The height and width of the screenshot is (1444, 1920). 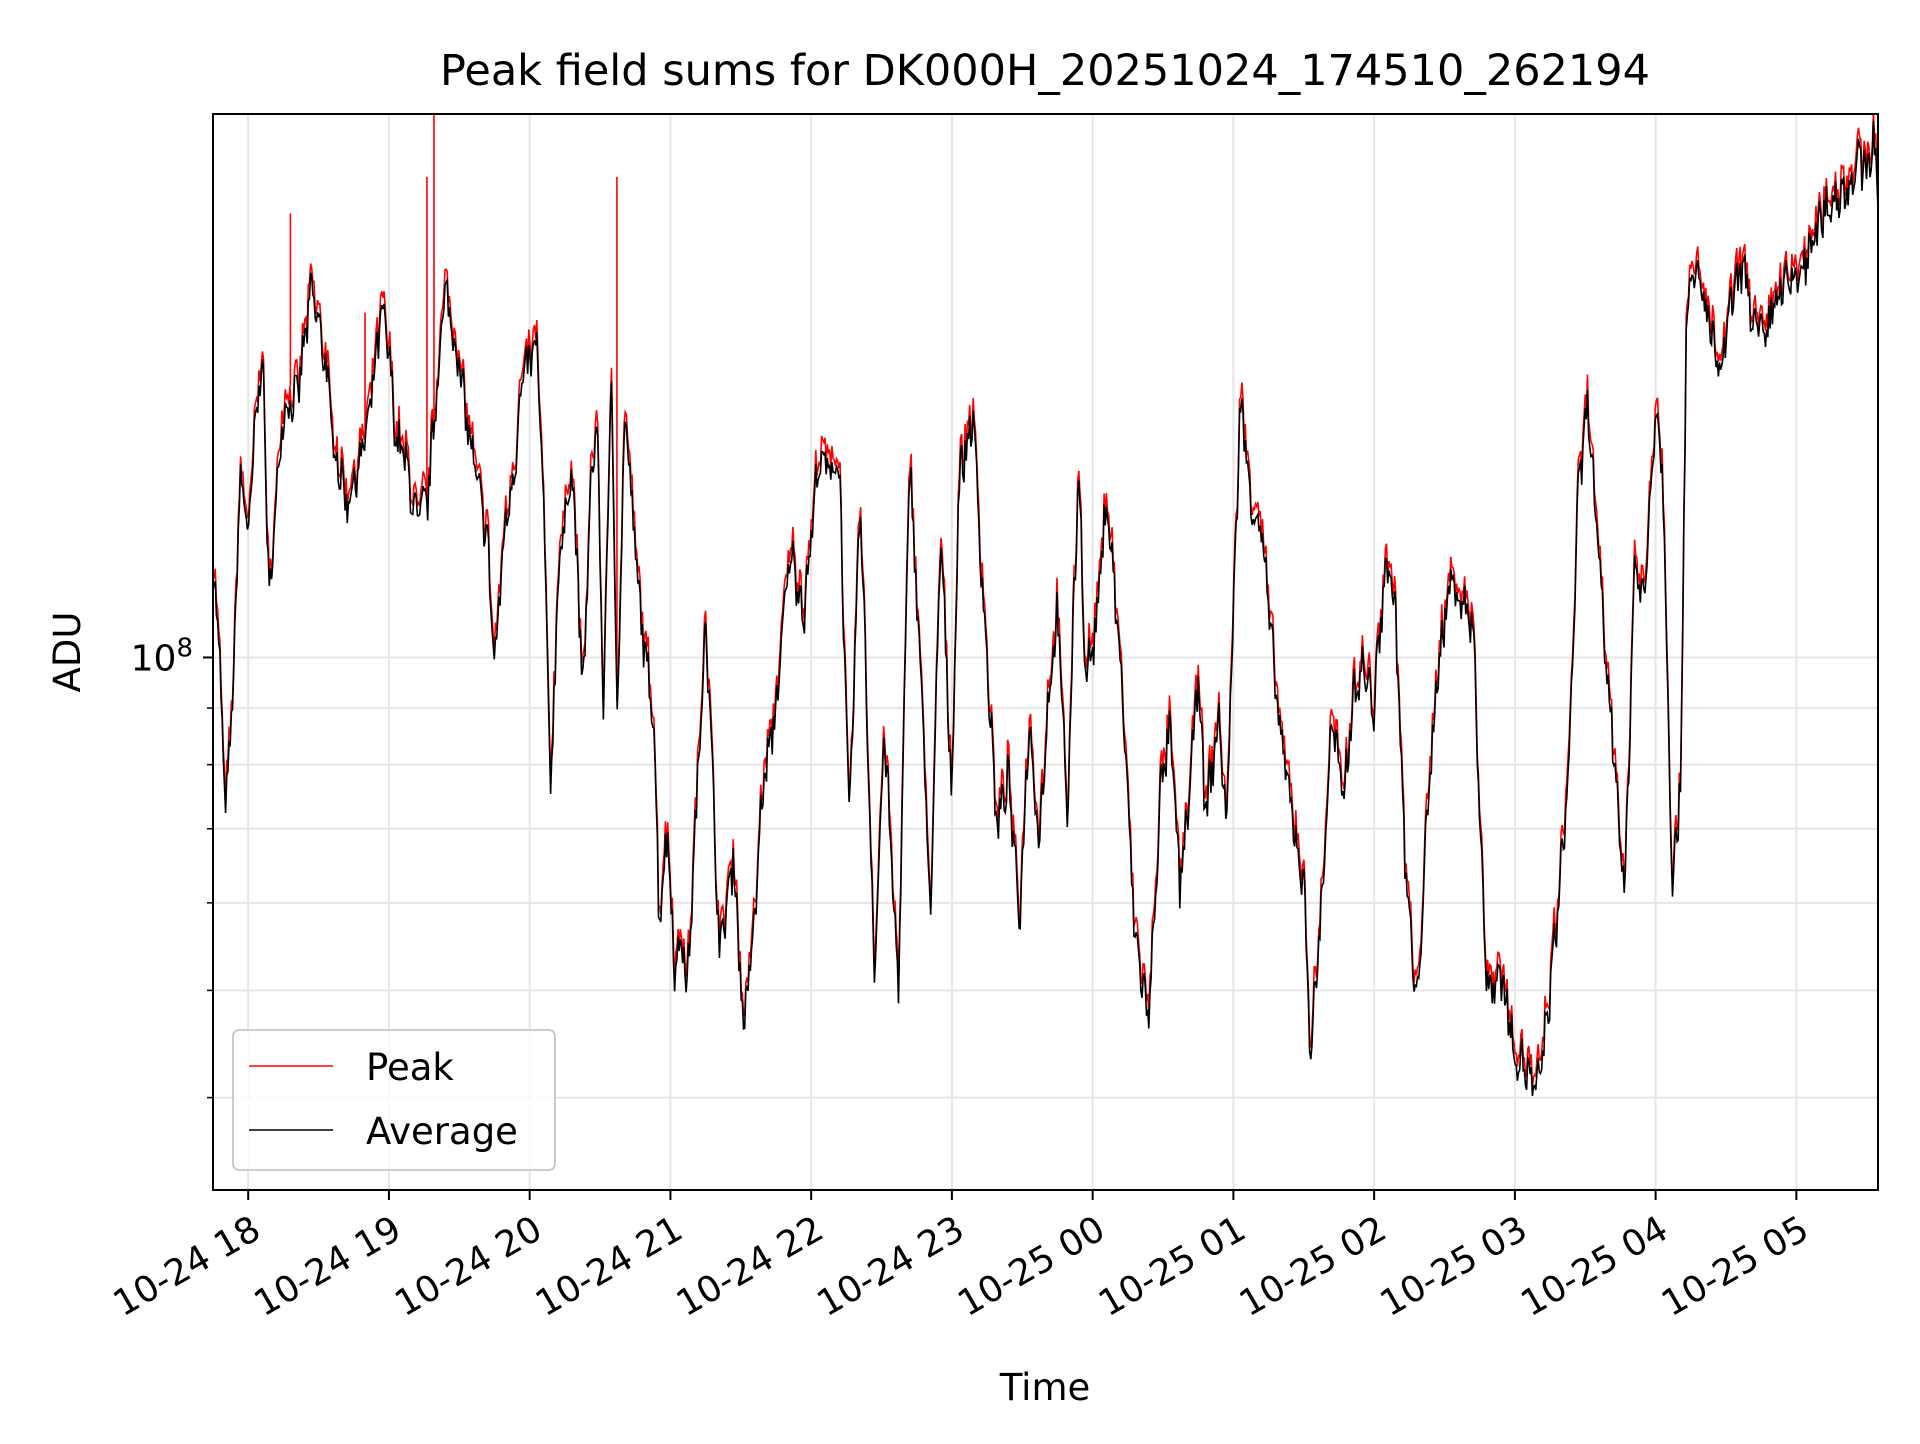 What do you see at coordinates (442, 1131) in the screenshot?
I see `legend-average-label: Average` at bounding box center [442, 1131].